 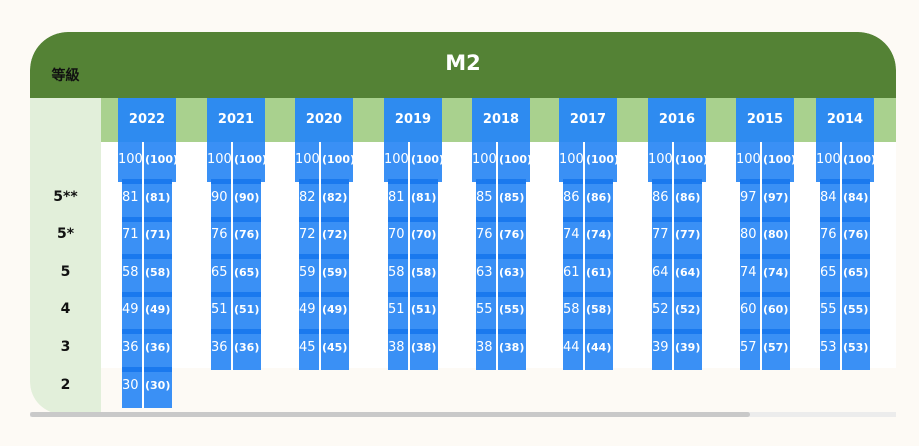 What do you see at coordinates (688, 197) in the screenshot?
I see `score-bracket: (86)` at bounding box center [688, 197].